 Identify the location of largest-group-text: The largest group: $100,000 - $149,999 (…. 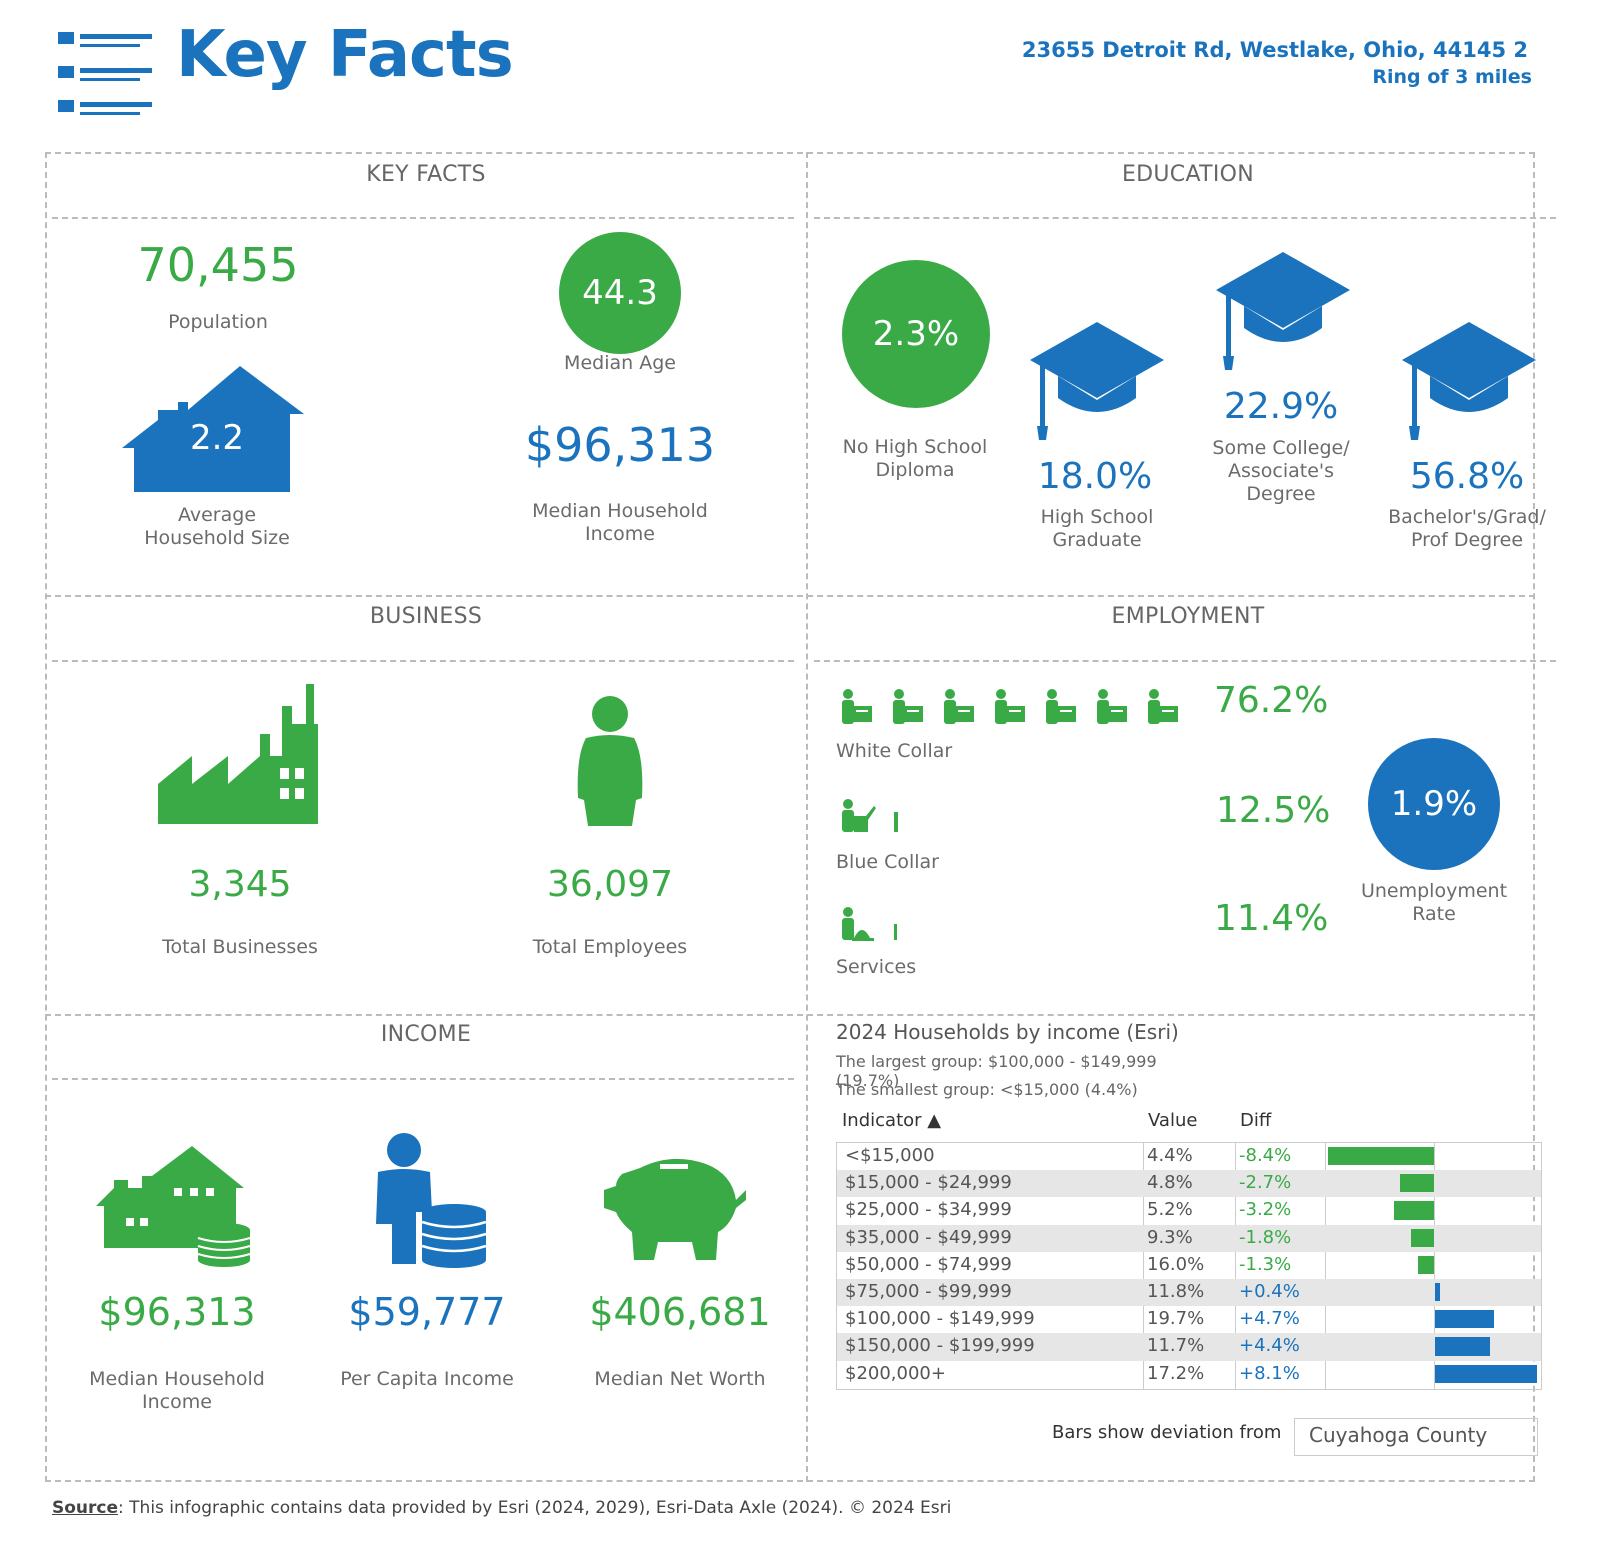
(996, 1071).